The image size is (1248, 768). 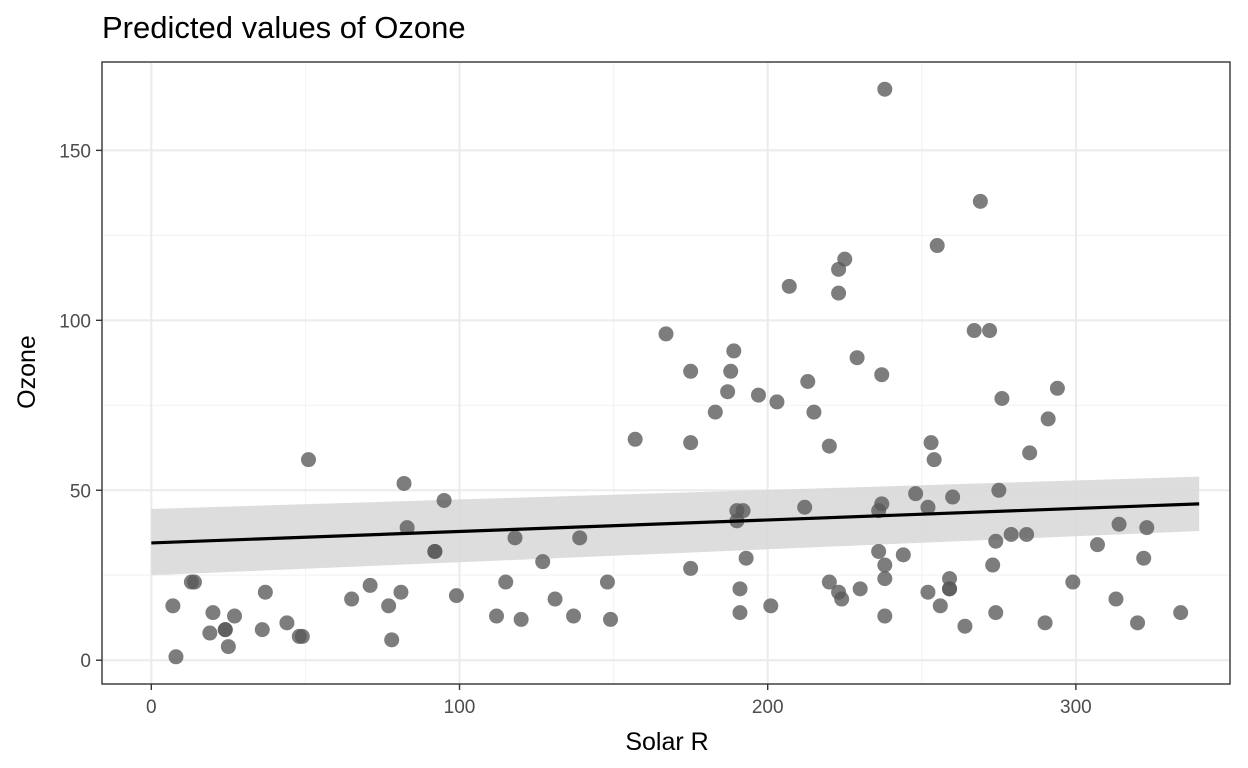 I want to click on fit-line, so click(x=675, y=523).